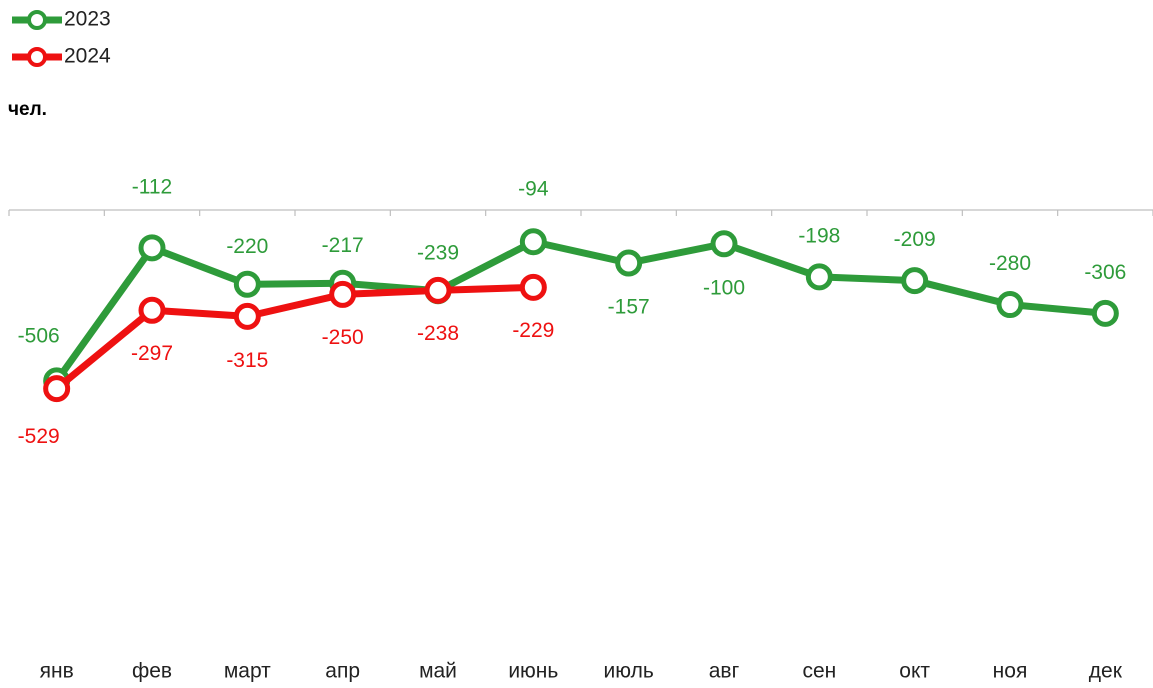  What do you see at coordinates (629, 671) in the screenshot?
I see `x-tick-label: июль` at bounding box center [629, 671].